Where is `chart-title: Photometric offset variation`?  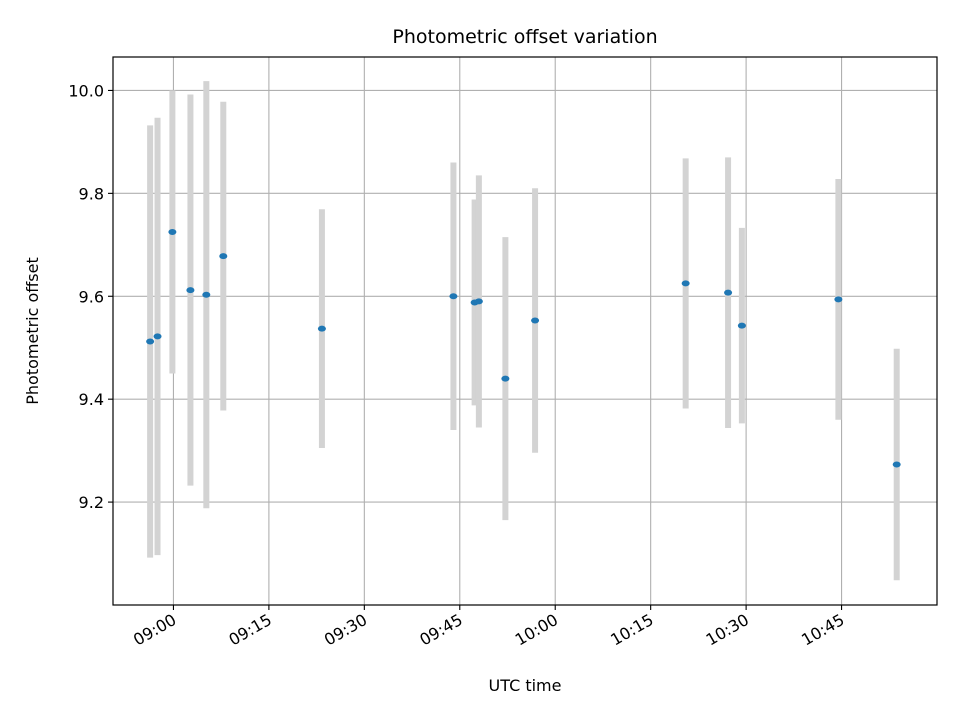
chart-title: Photometric offset variation is located at coordinates (524, 37).